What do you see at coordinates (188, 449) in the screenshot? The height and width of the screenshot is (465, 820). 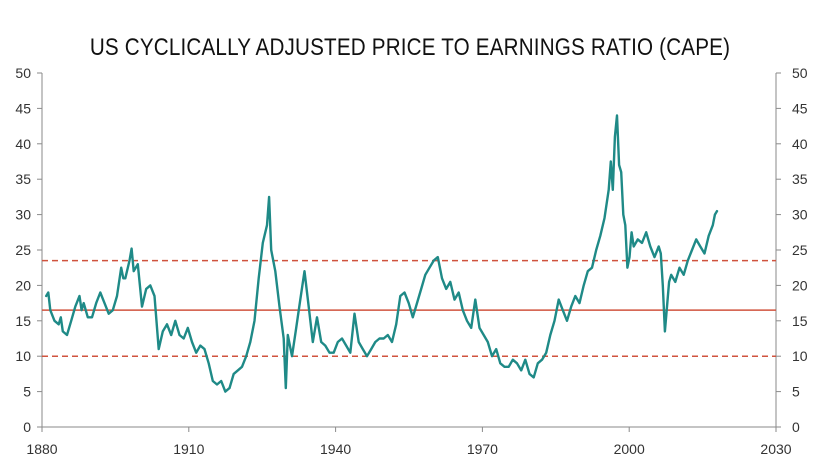 I see `x-tick-label: 1910` at bounding box center [188, 449].